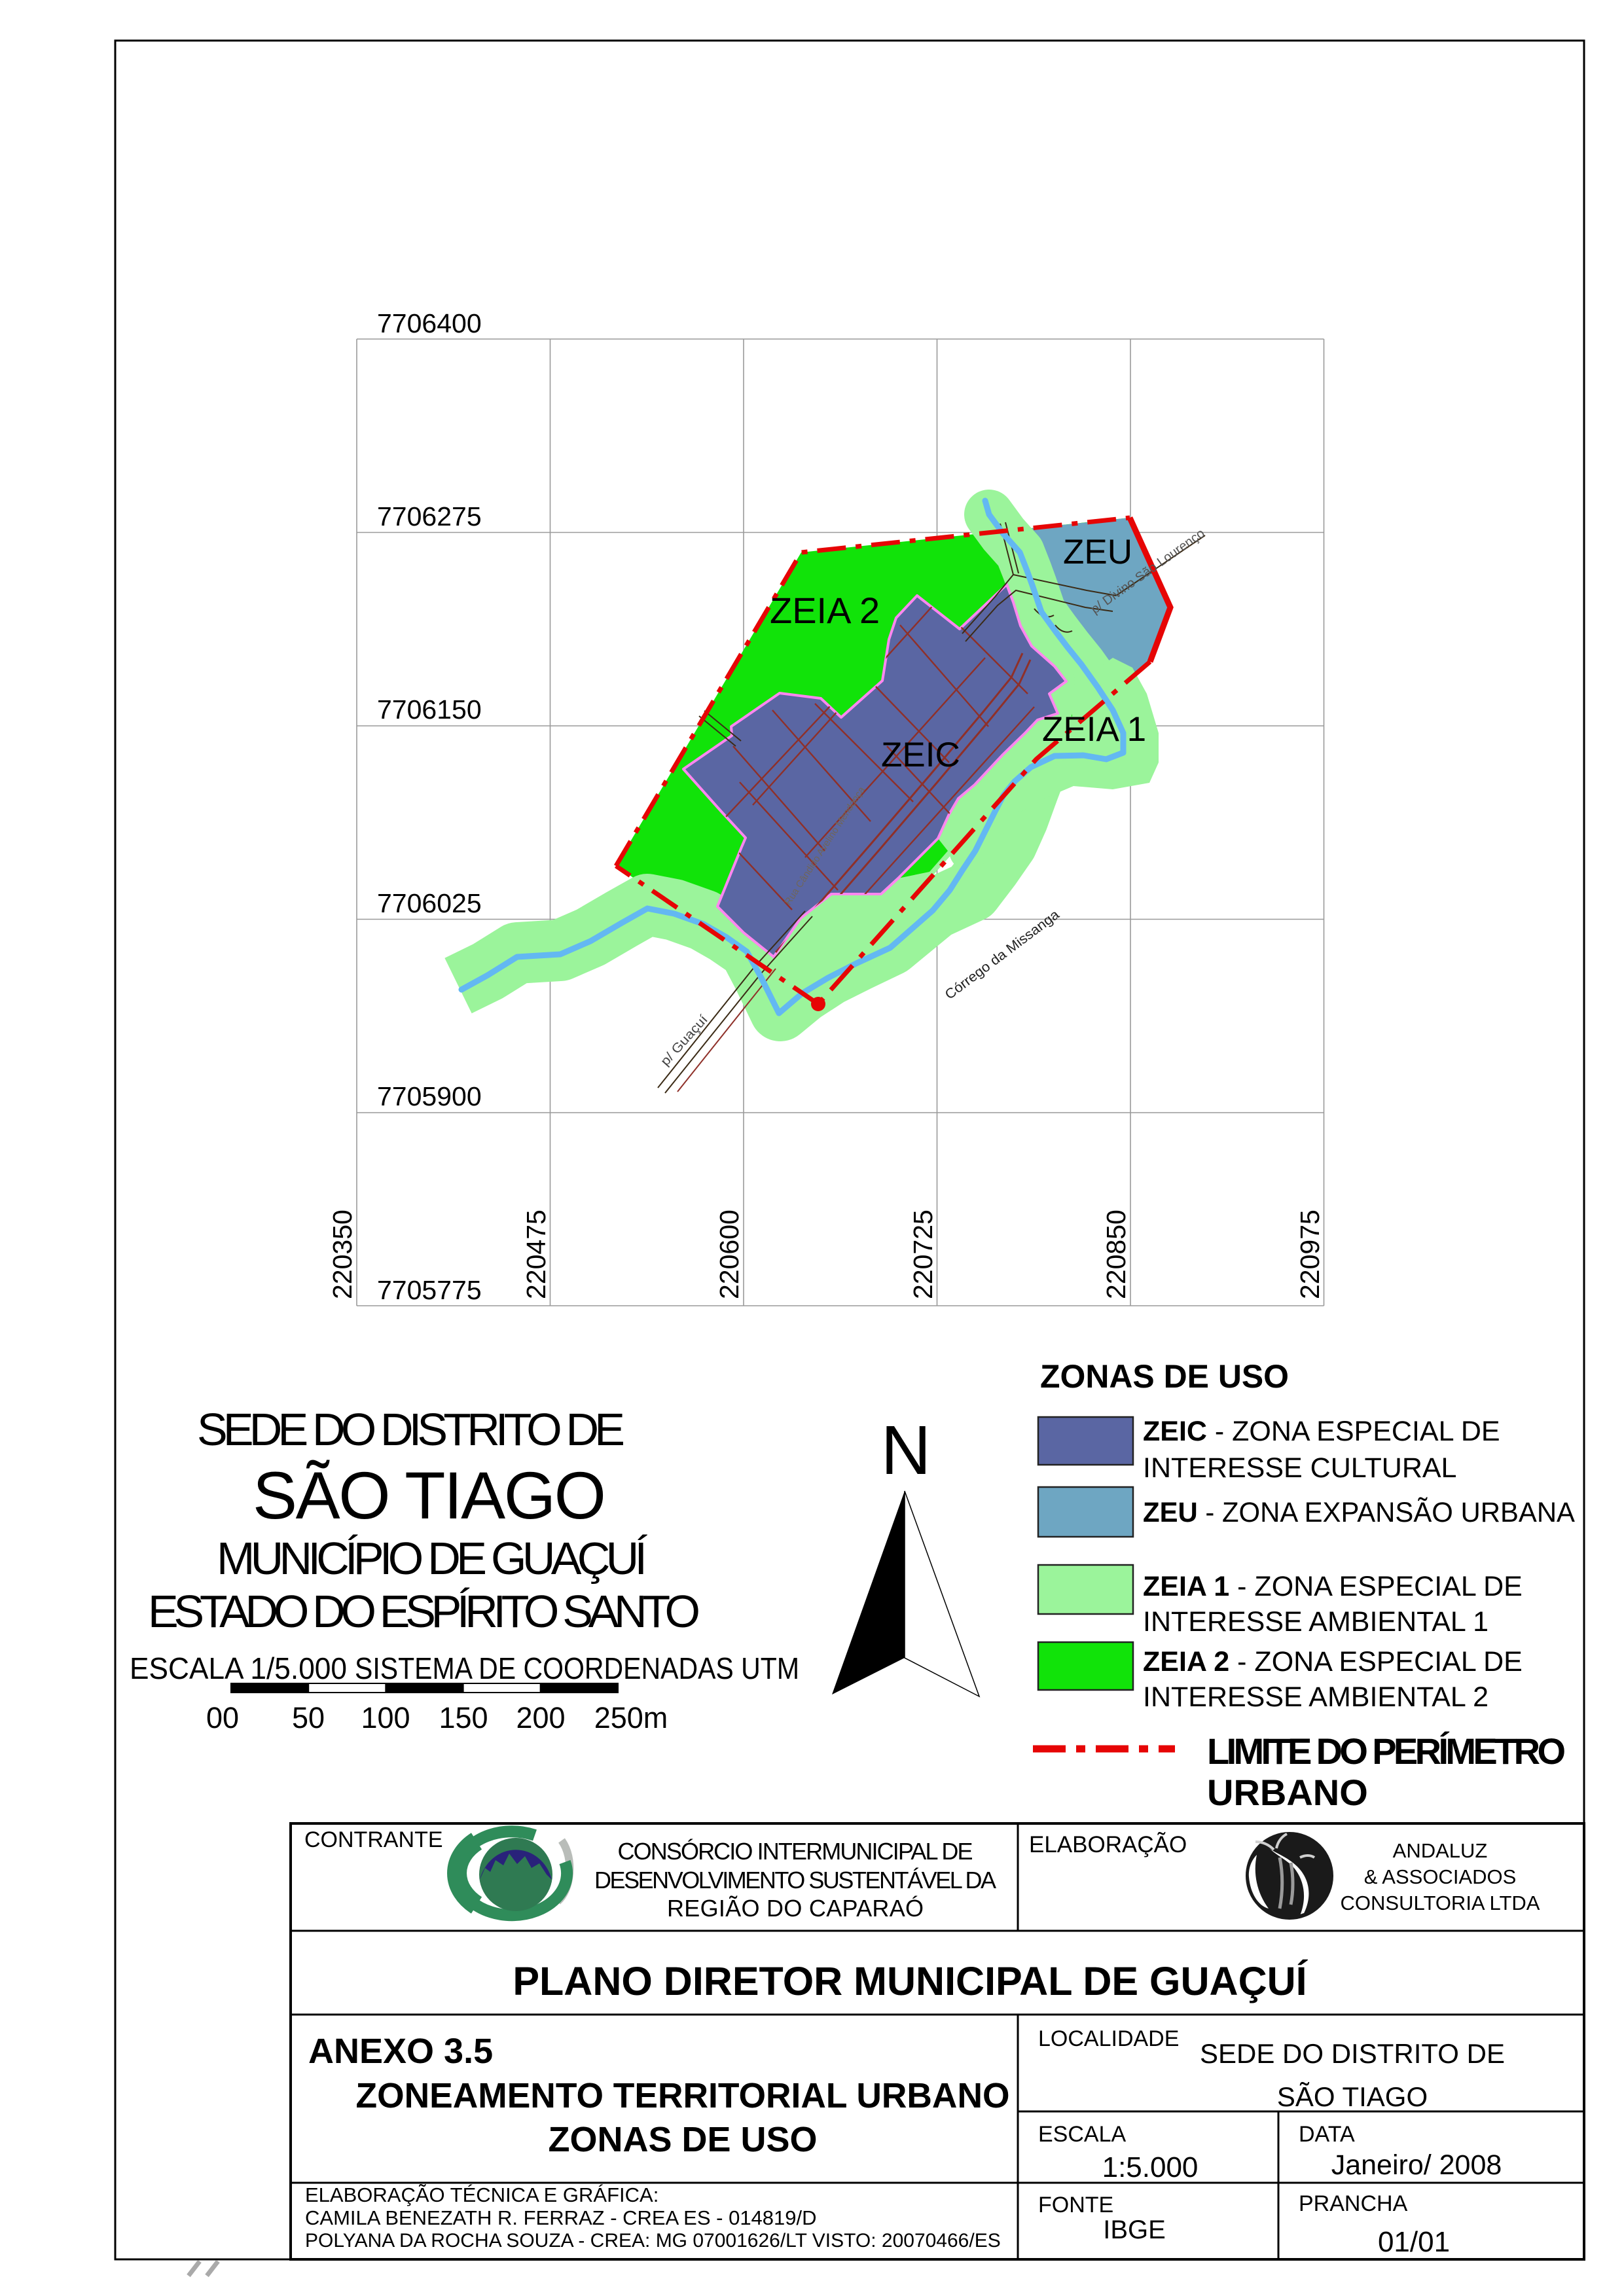 The image size is (1624, 2296). What do you see at coordinates (429, 516) in the screenshot?
I see `svg-text: 7706275` at bounding box center [429, 516].